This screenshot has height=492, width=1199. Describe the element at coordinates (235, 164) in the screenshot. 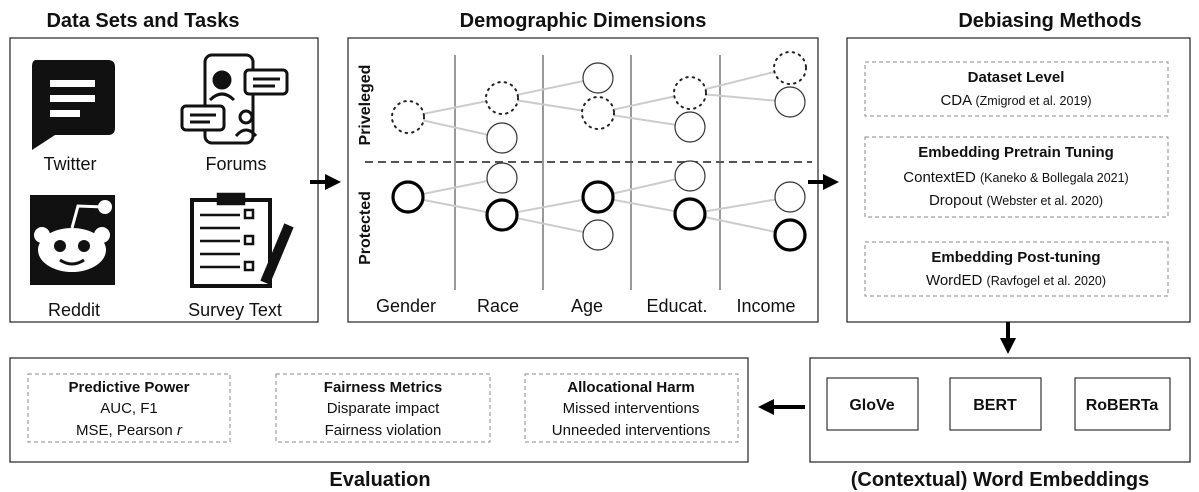

I see `item-label: Forums` at that location.